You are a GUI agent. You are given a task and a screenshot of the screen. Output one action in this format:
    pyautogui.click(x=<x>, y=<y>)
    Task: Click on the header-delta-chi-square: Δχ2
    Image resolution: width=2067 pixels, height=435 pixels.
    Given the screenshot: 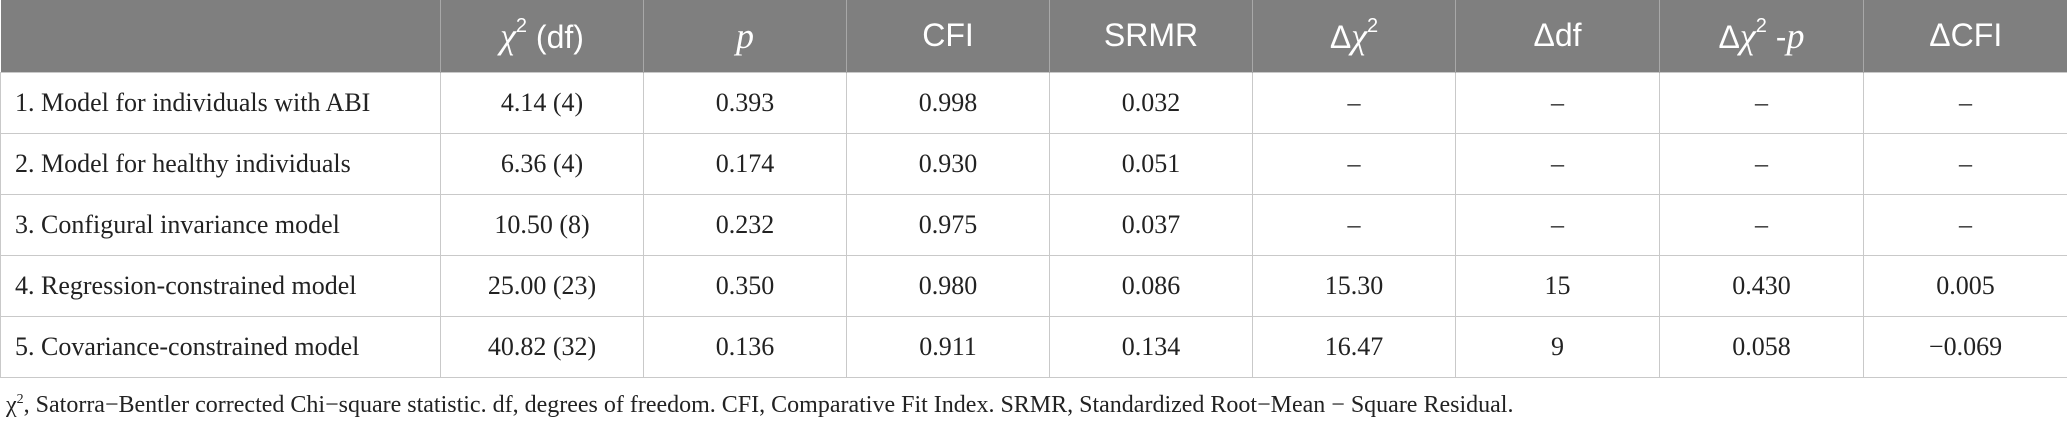 What is the action you would take?
    pyautogui.click(x=1354, y=36)
    